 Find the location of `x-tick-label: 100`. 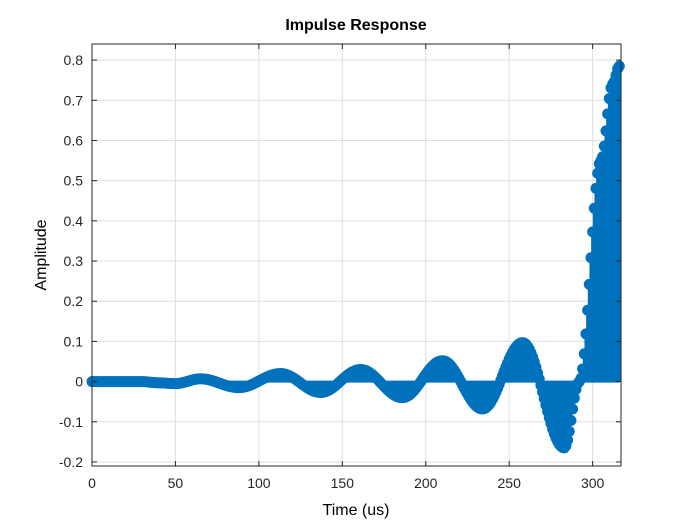

x-tick-label: 100 is located at coordinates (259, 483).